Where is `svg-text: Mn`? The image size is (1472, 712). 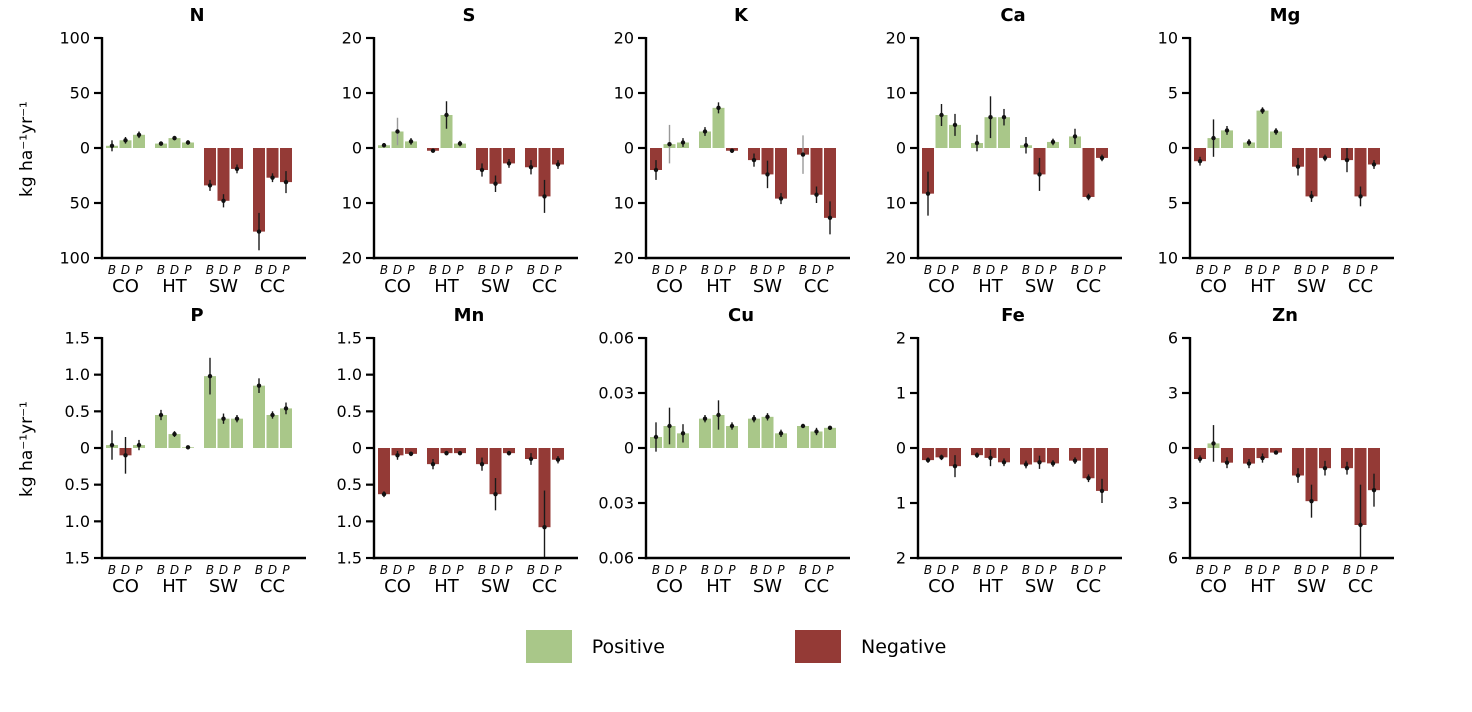 svg-text: Mn is located at coordinates (469, 315).